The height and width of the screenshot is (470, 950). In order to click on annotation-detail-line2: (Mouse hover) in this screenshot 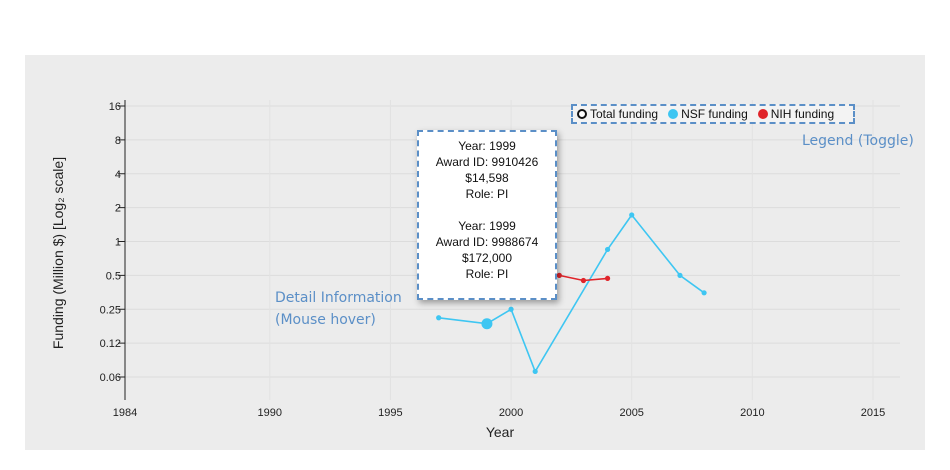, I will do `click(325, 320)`.